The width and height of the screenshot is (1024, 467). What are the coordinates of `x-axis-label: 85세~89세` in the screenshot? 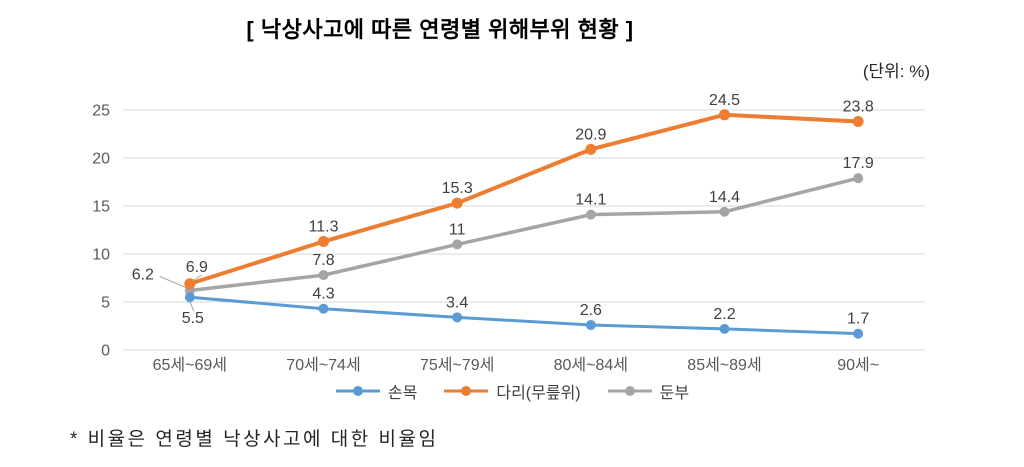 It's located at (724, 365).